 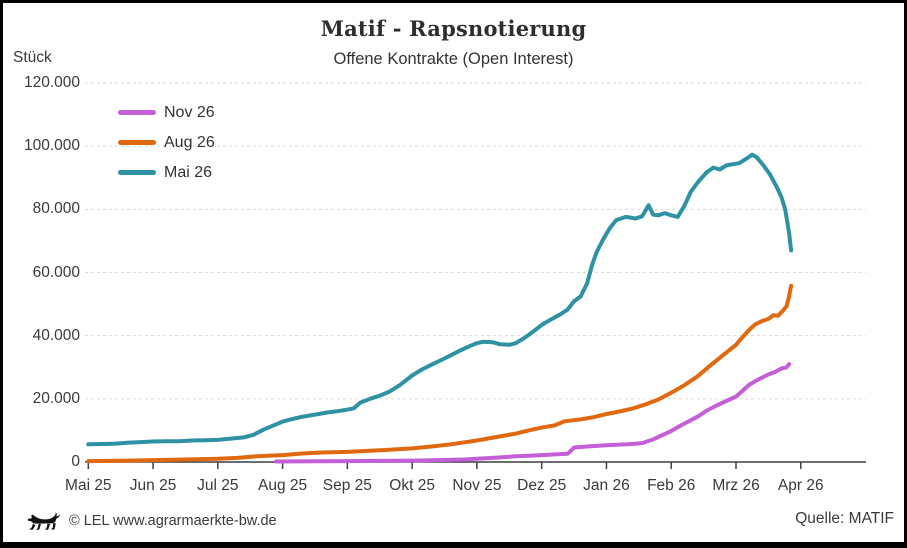 I want to click on x-tick-label: Sep 25, so click(x=347, y=485).